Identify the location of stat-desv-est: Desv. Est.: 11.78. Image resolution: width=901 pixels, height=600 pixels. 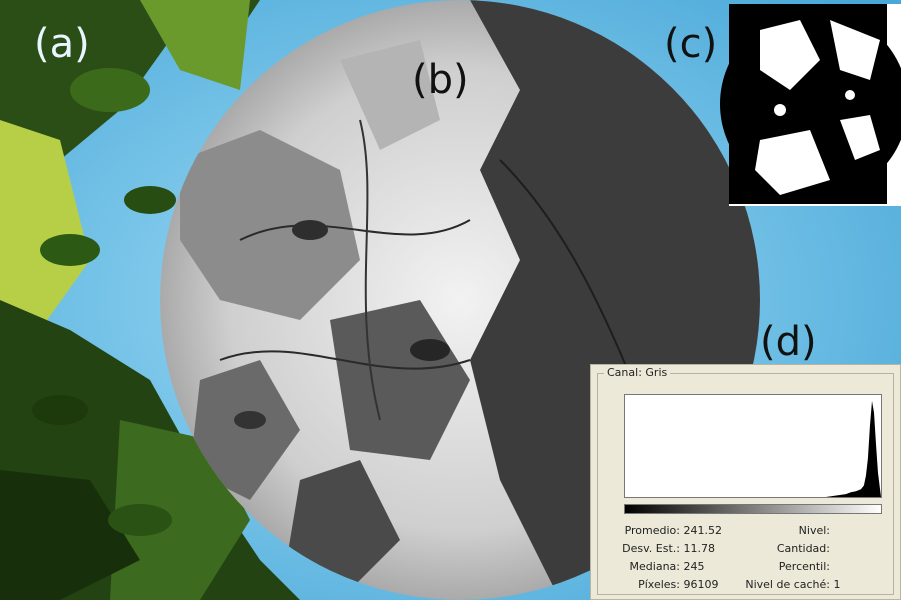
(668, 548).